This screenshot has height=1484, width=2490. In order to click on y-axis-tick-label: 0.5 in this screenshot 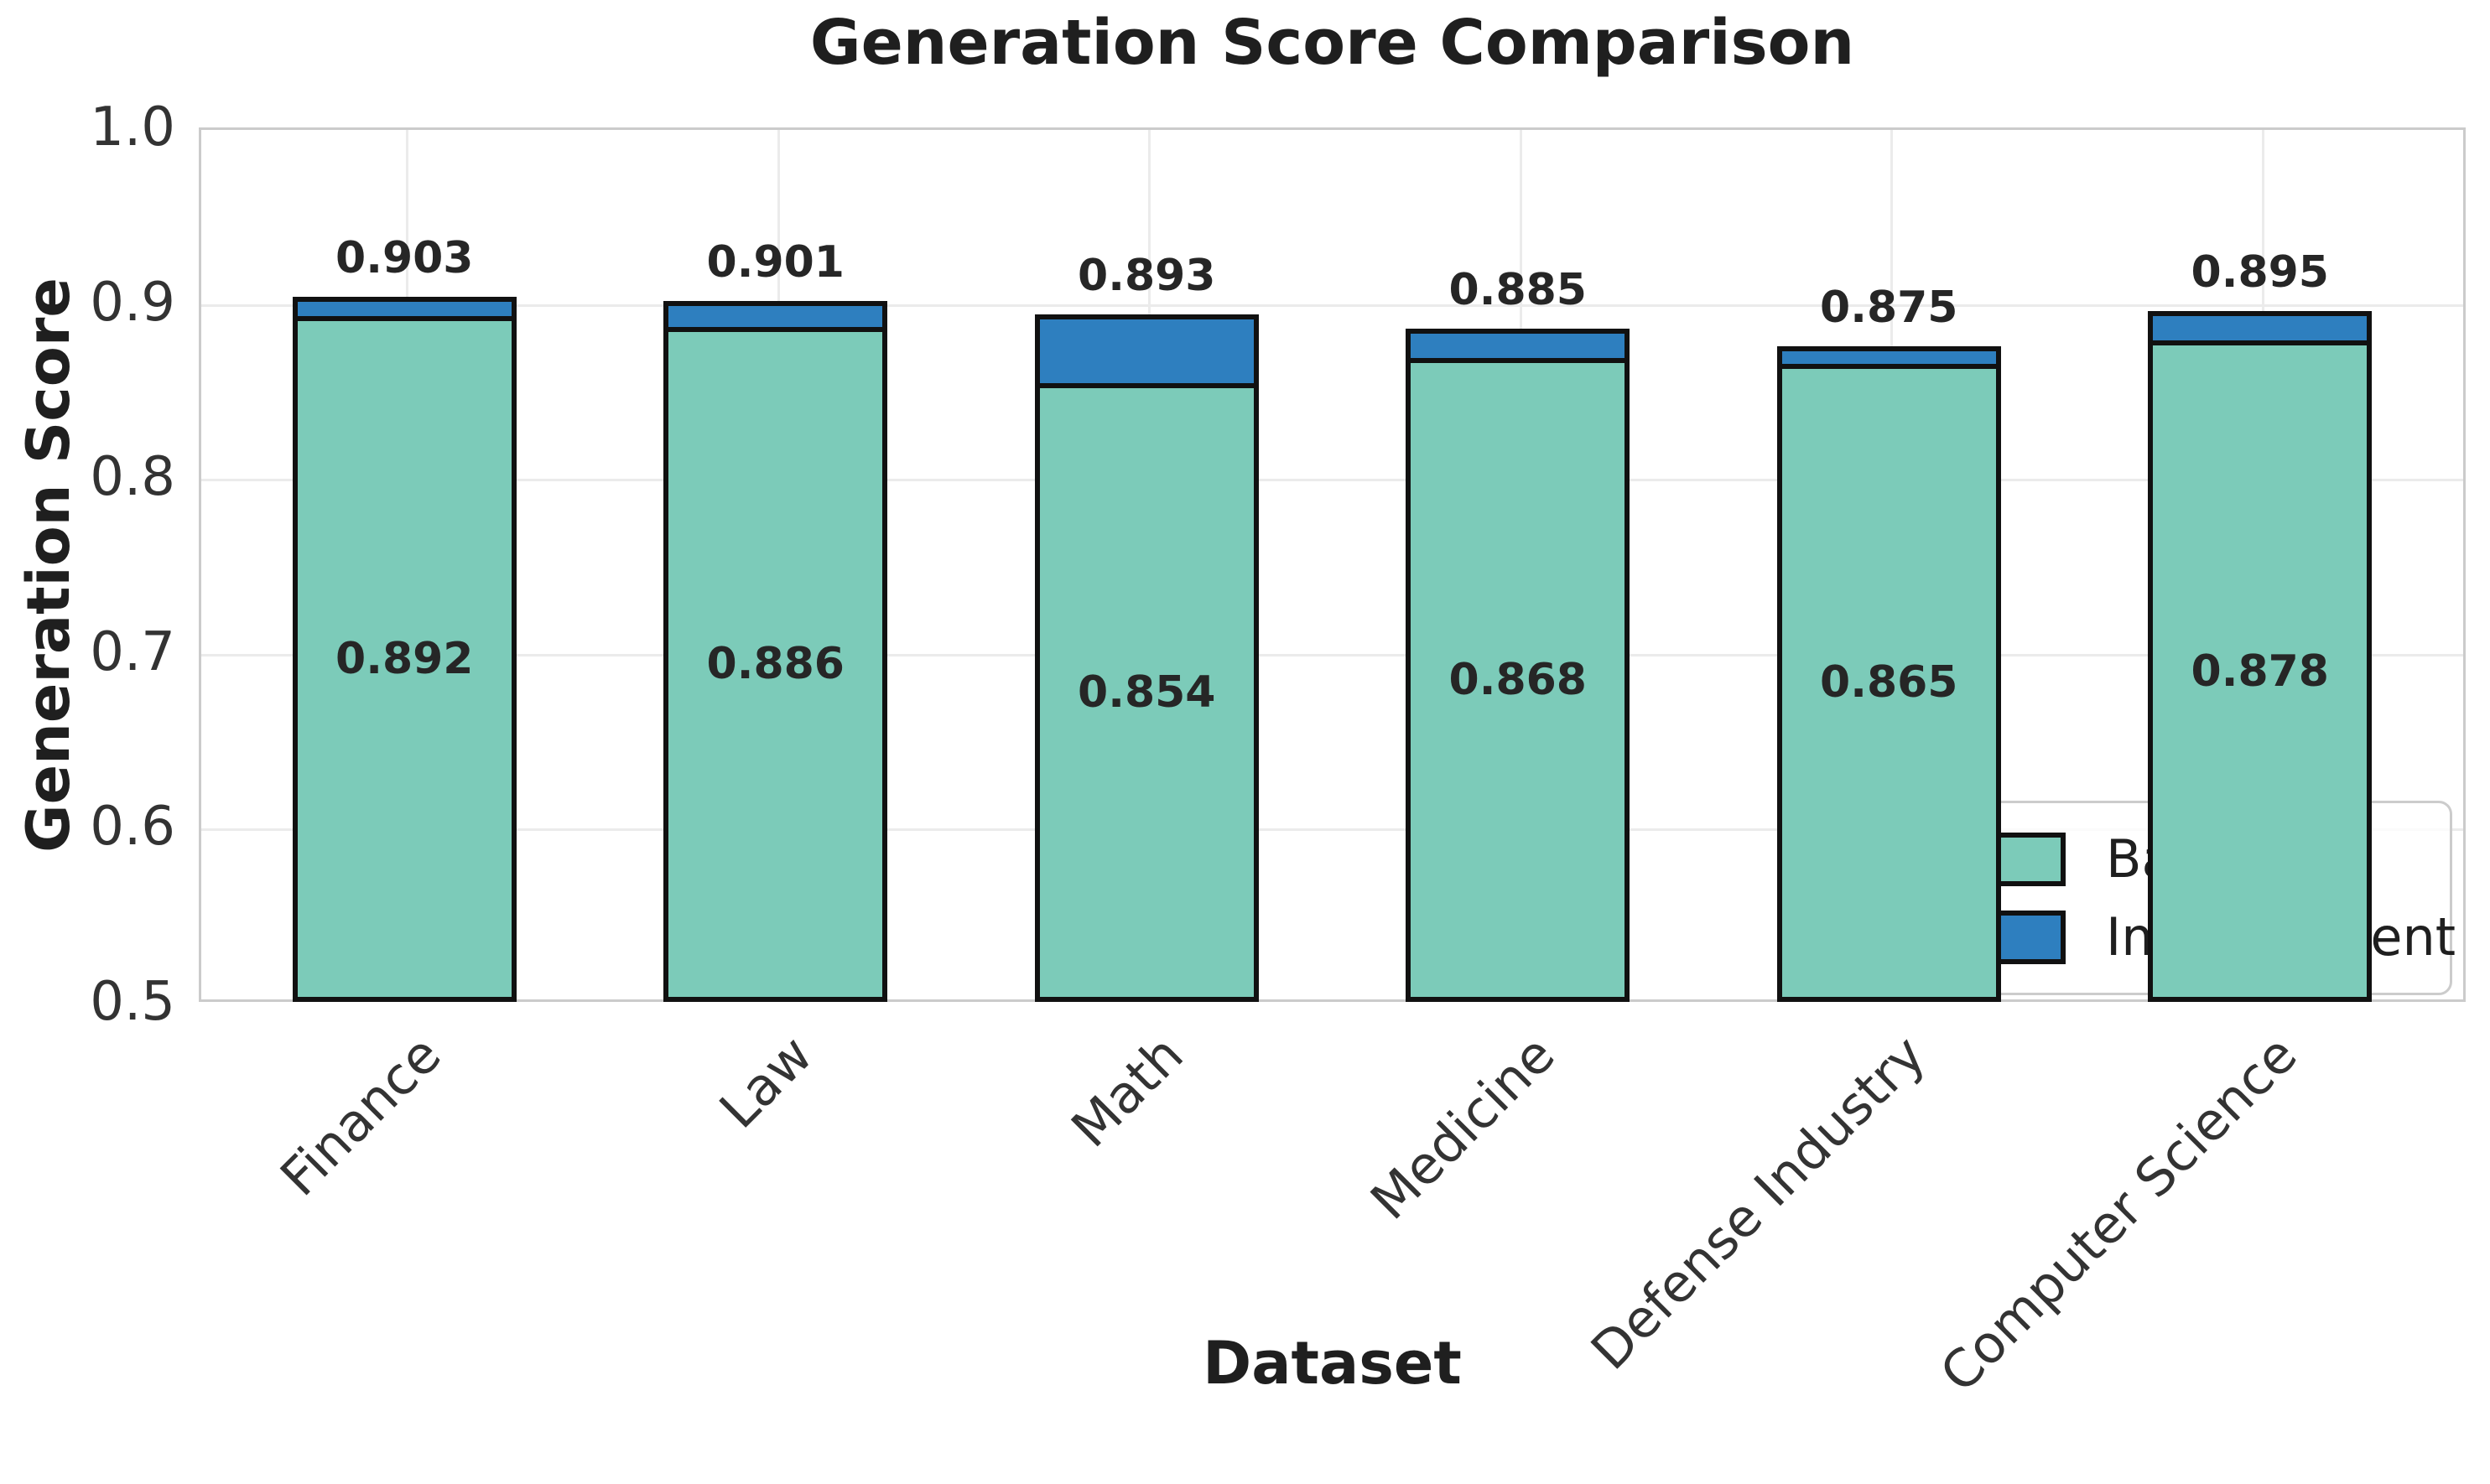, I will do `click(132, 1002)`.